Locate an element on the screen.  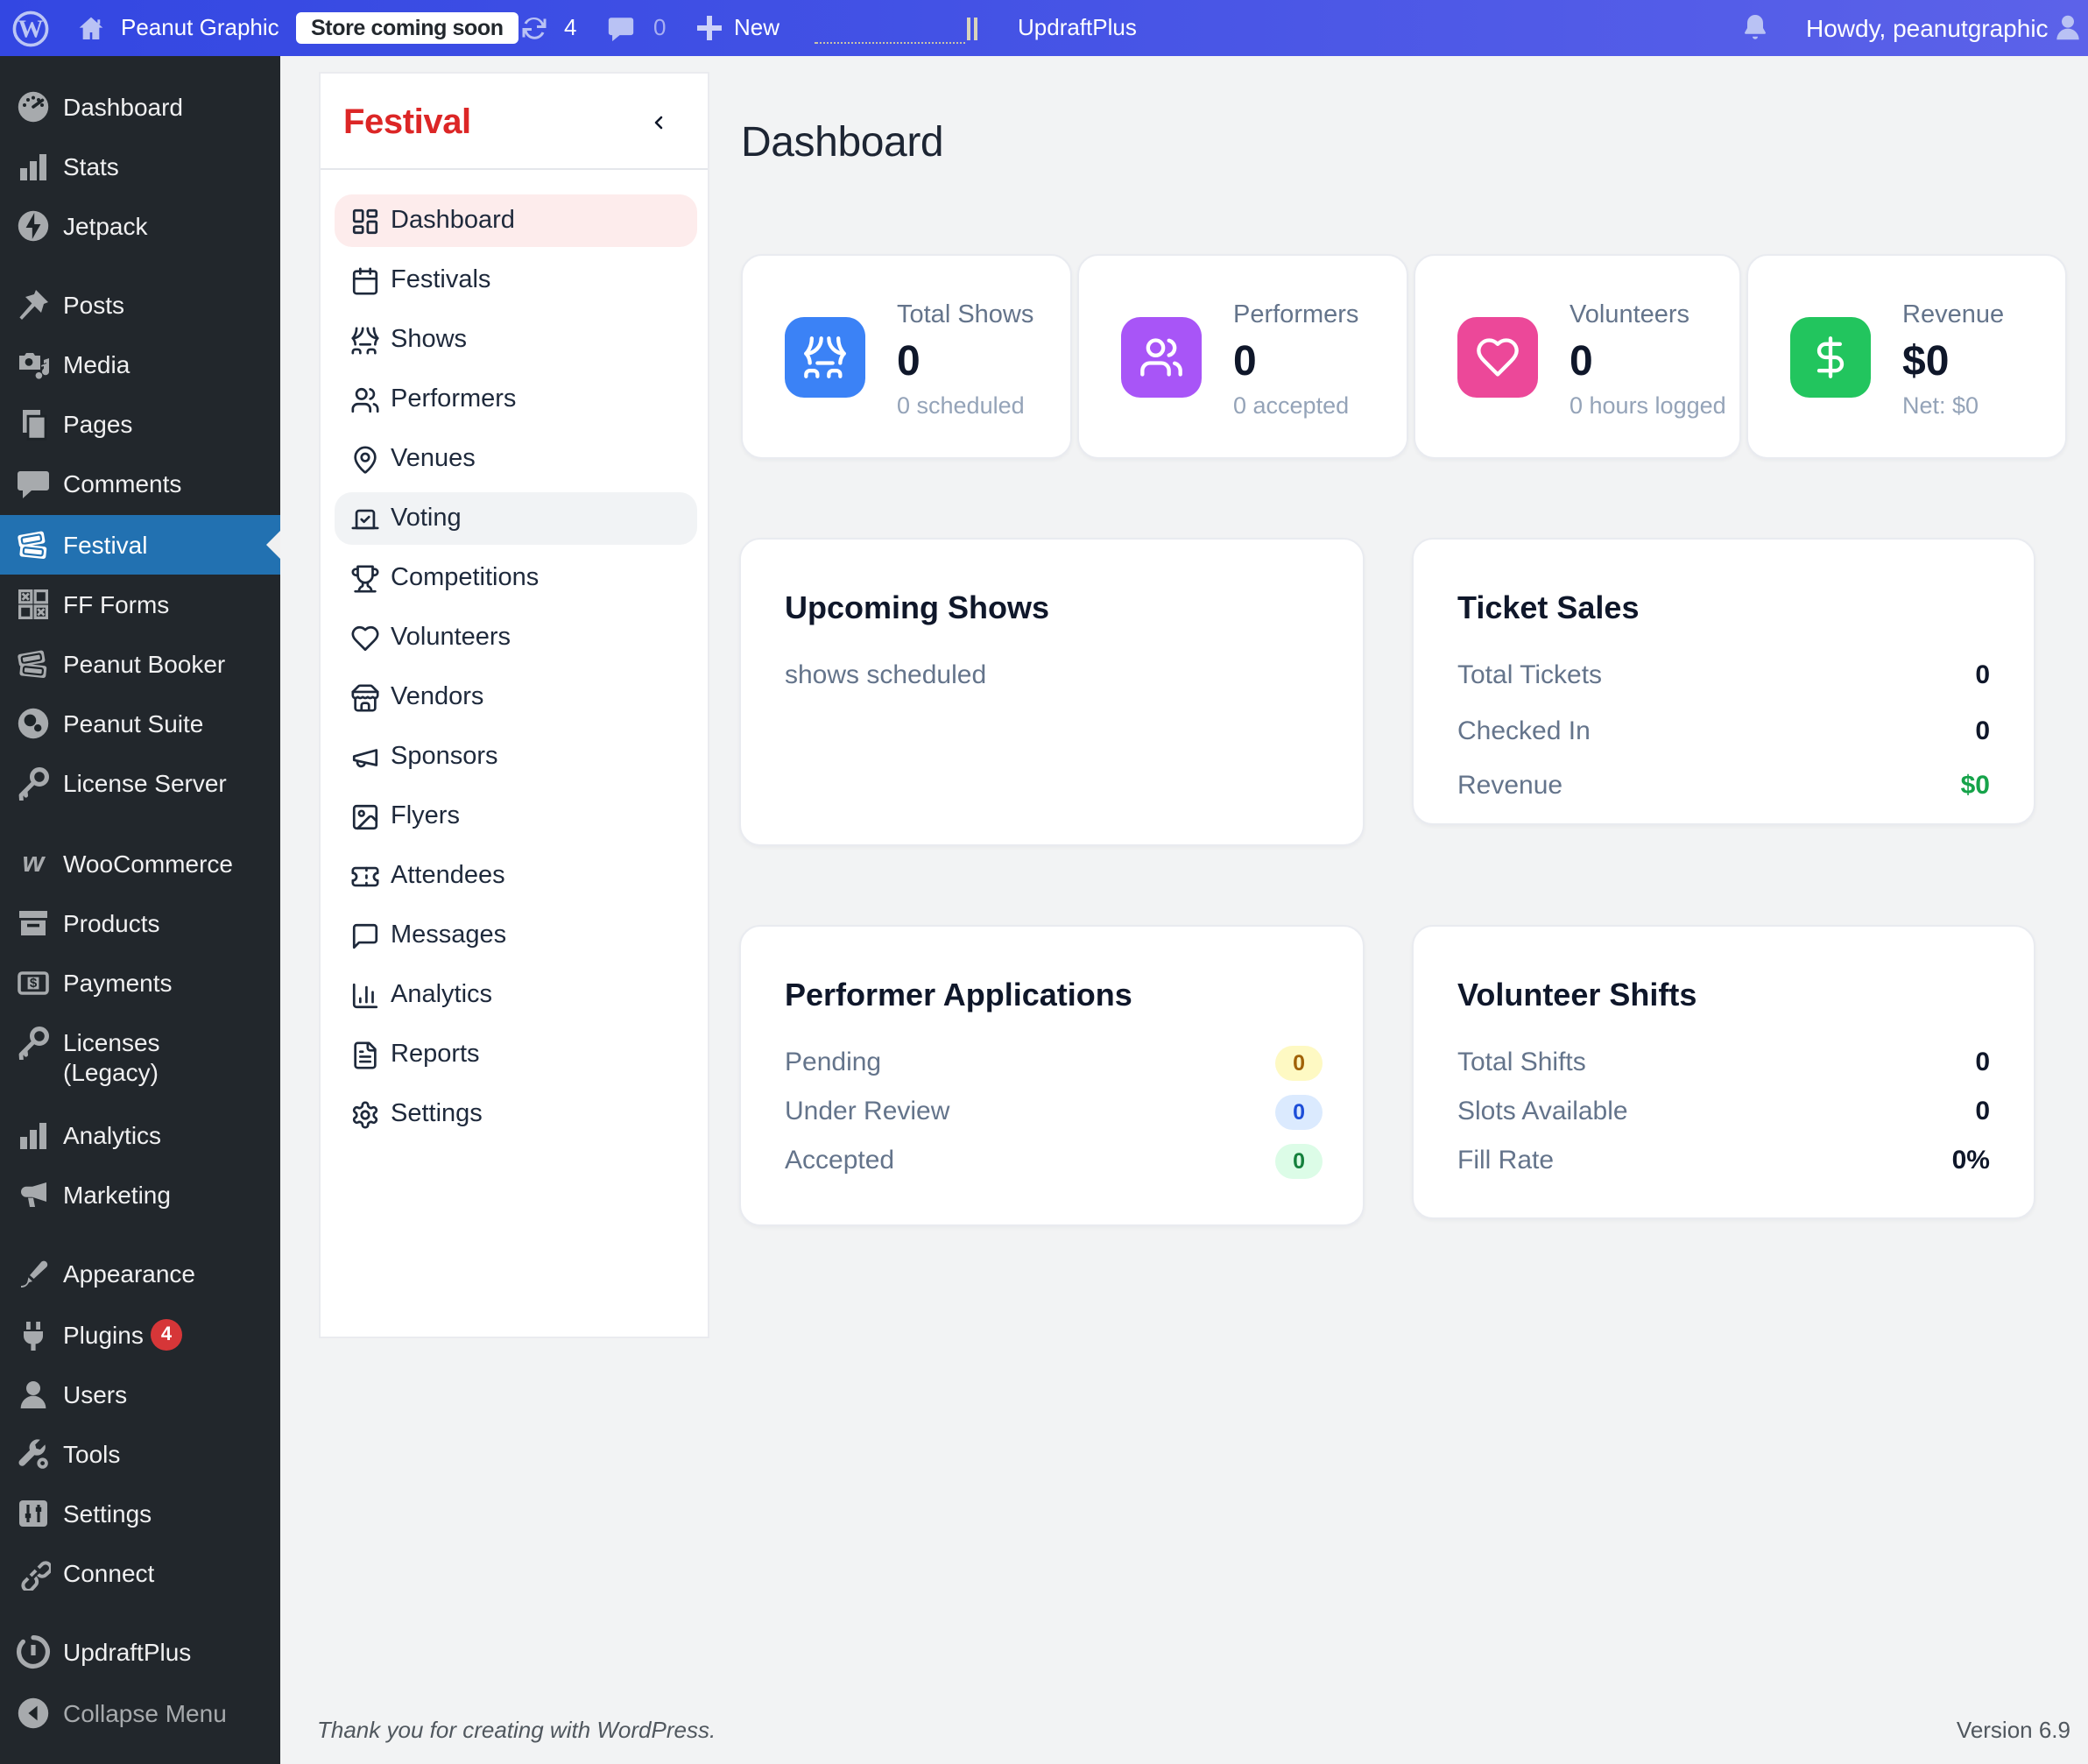
svg-text: w is located at coordinates (35, 862).